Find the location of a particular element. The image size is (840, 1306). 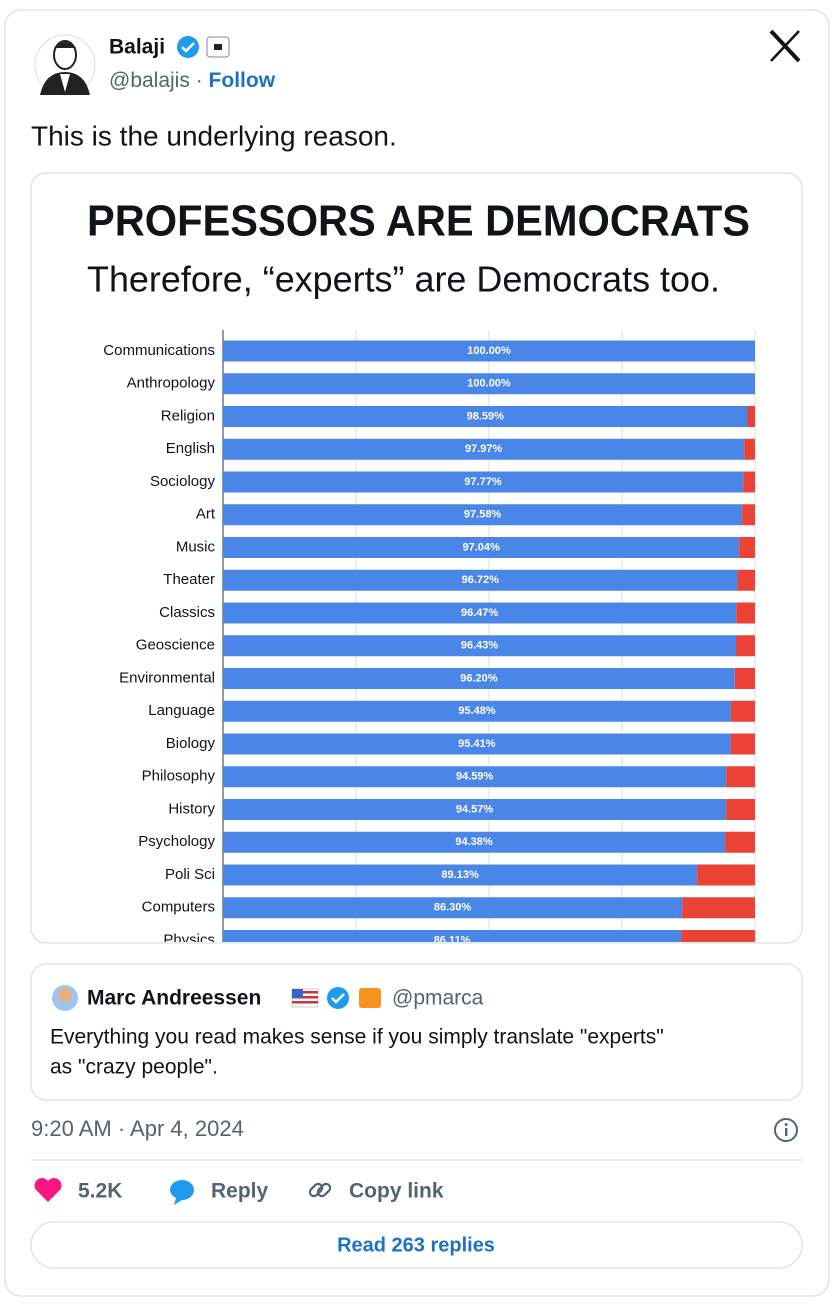

category-label: Music is located at coordinates (196, 546).